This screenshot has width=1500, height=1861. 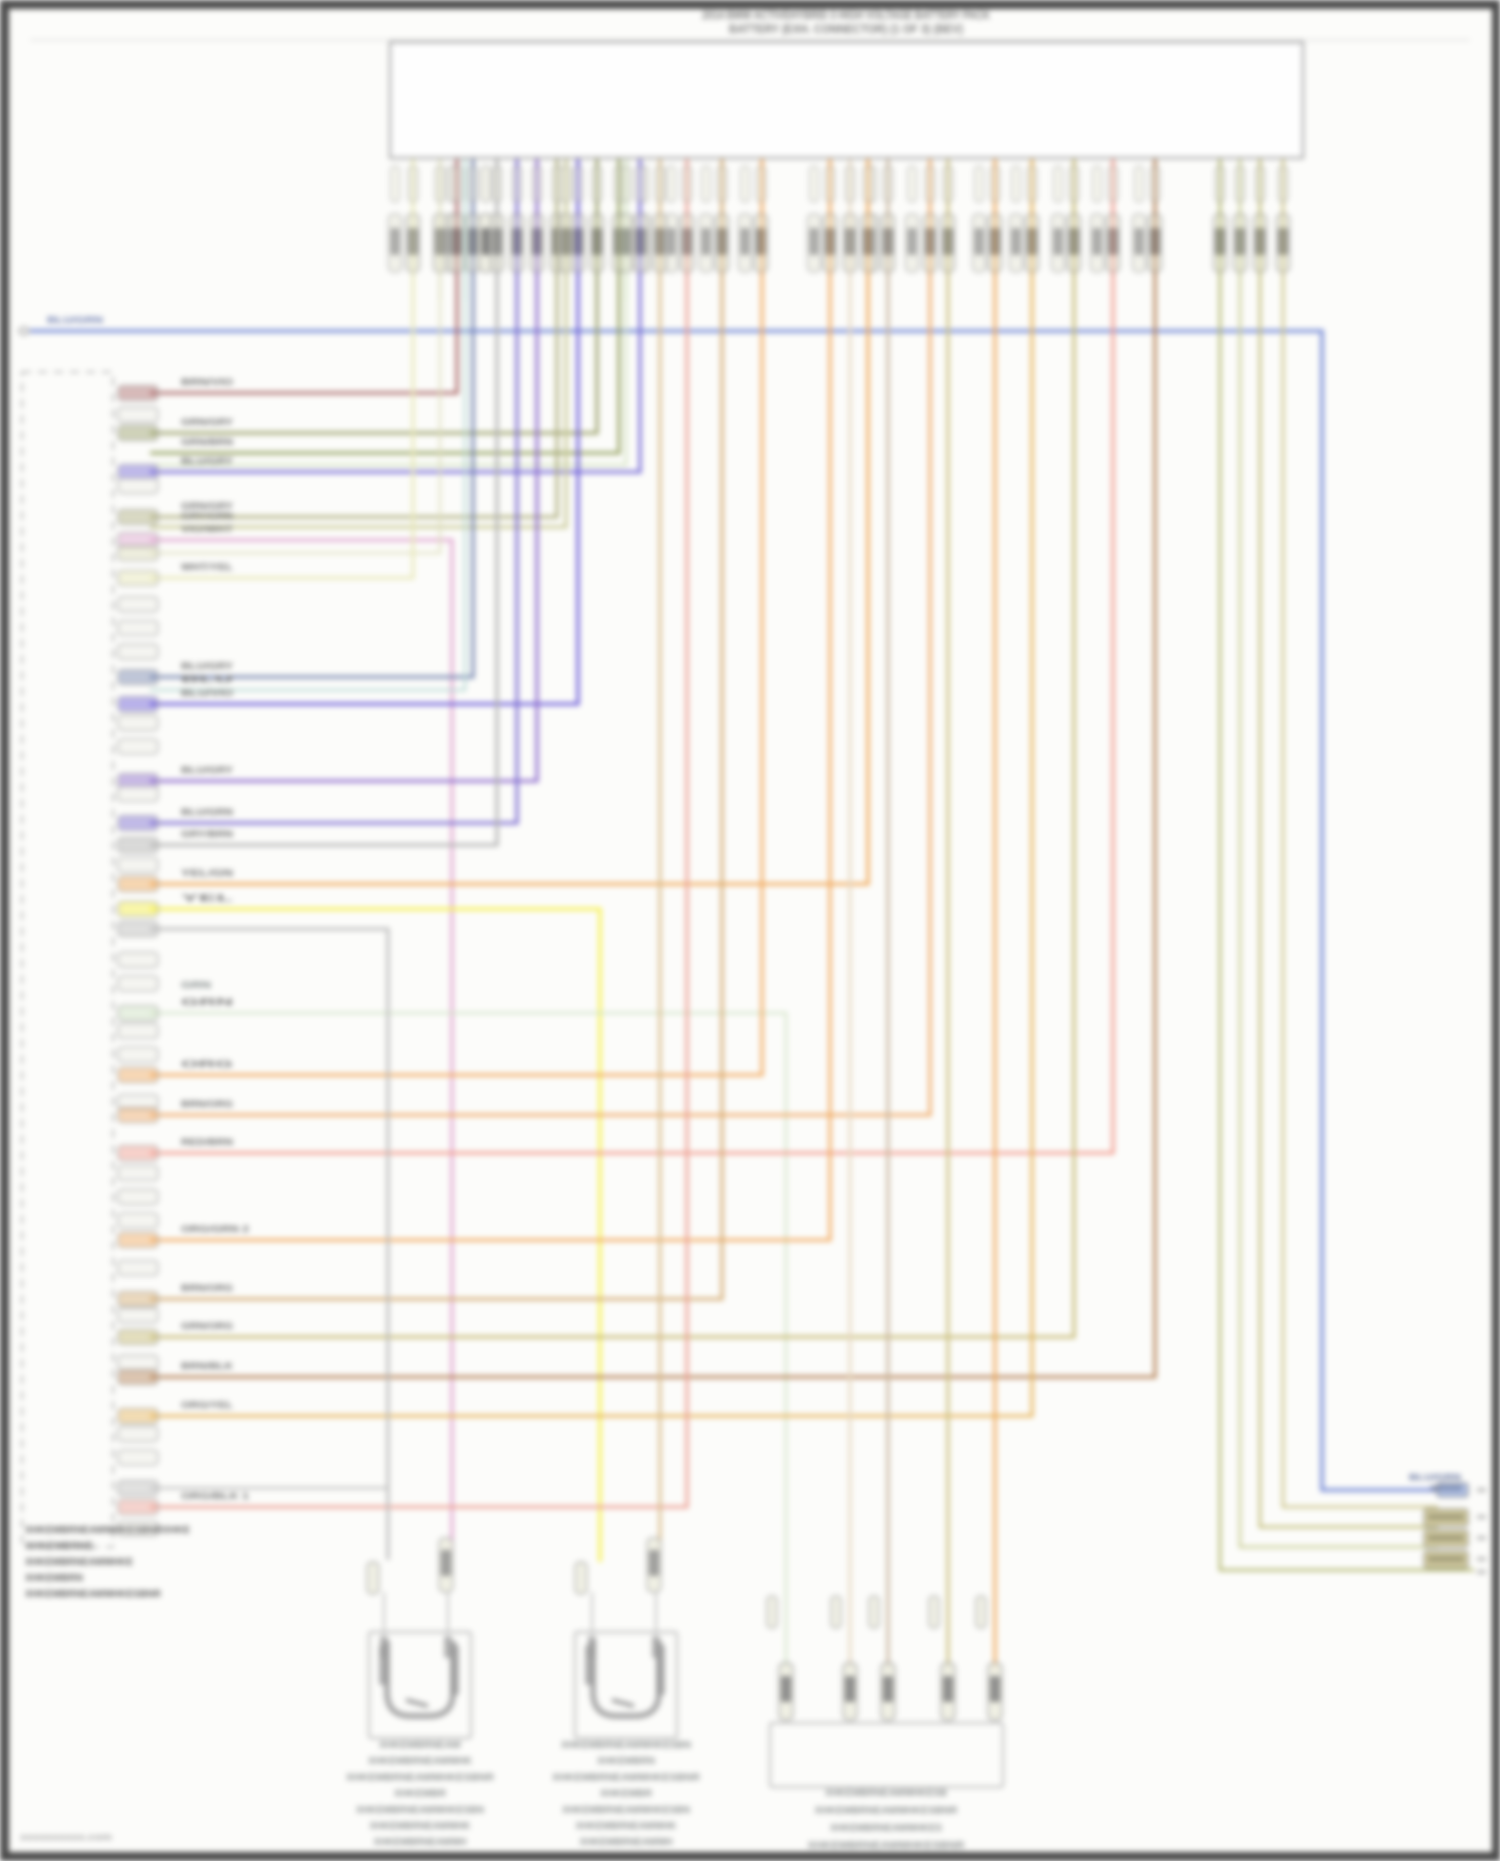 I want to click on svg-text: ORG/GRN 2, so click(x=215, y=1229).